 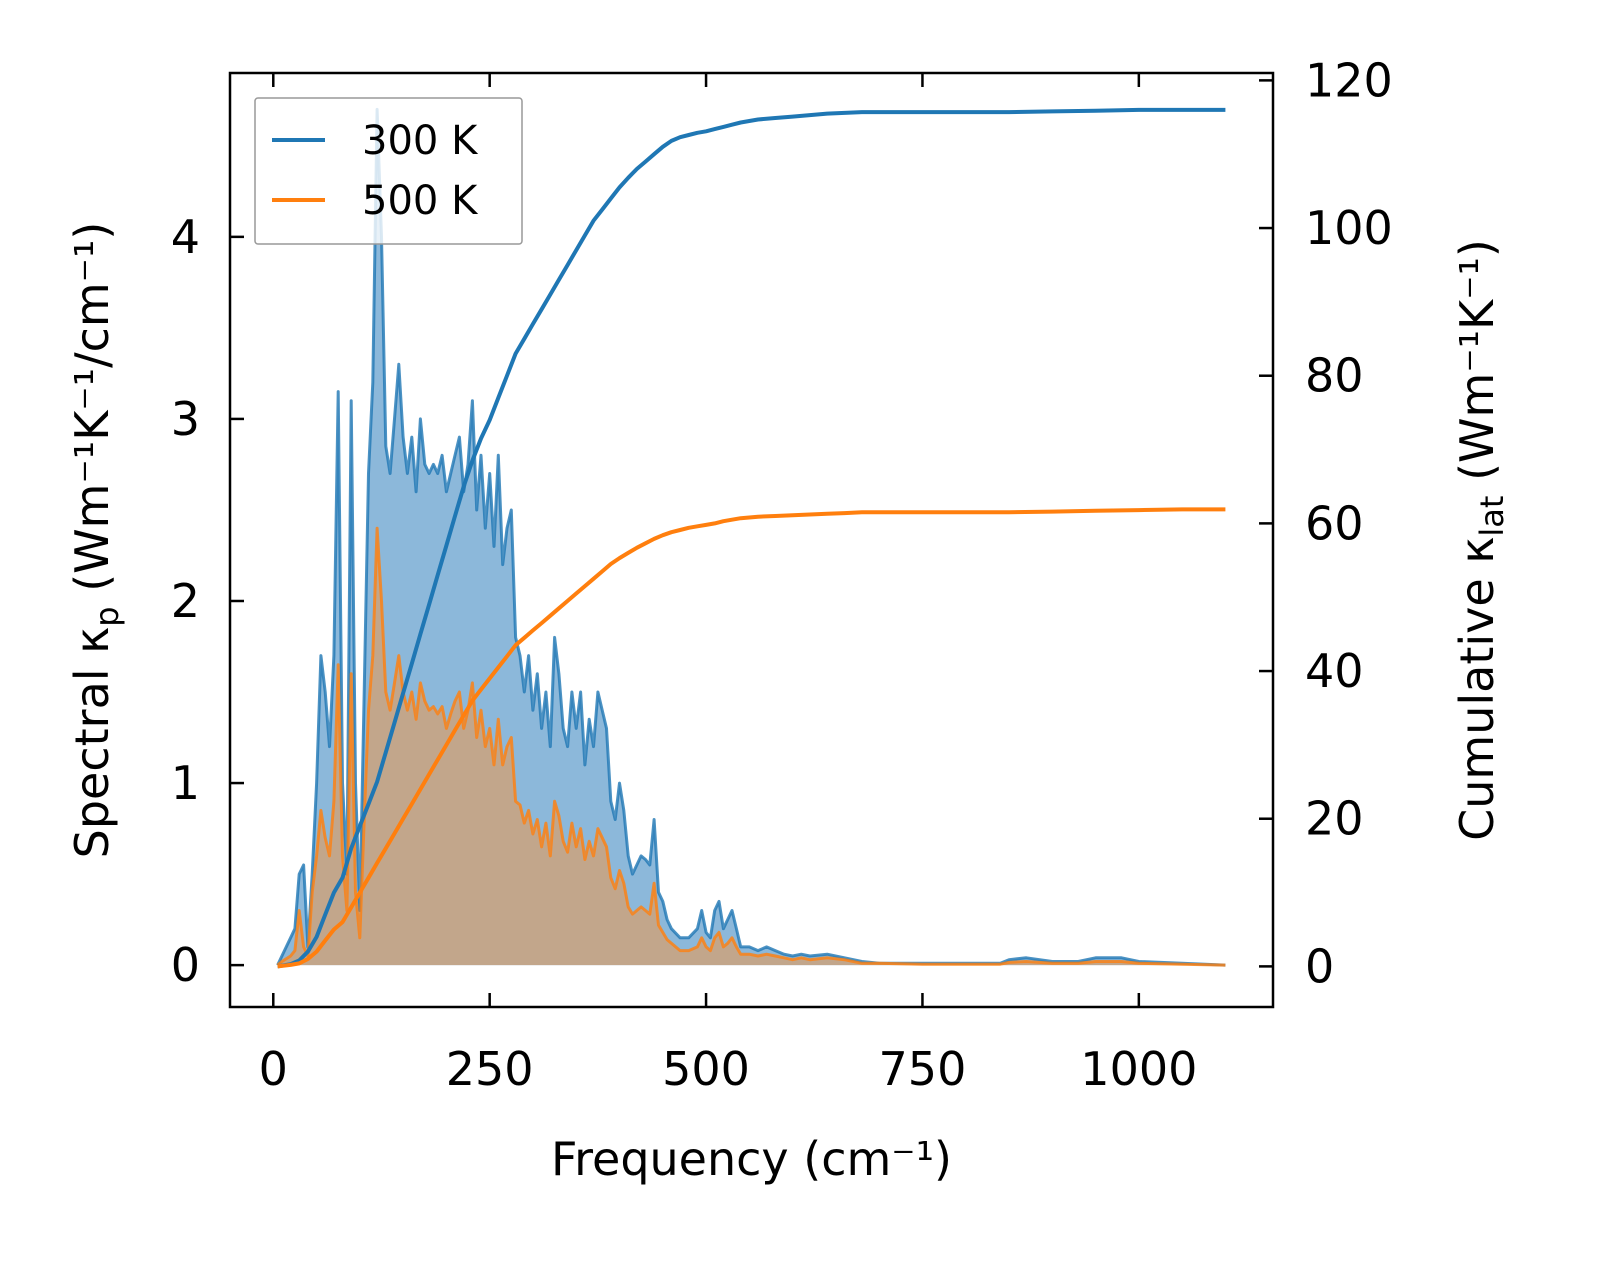 I want to click on y-left-tick-label: 4, so click(x=185, y=237).